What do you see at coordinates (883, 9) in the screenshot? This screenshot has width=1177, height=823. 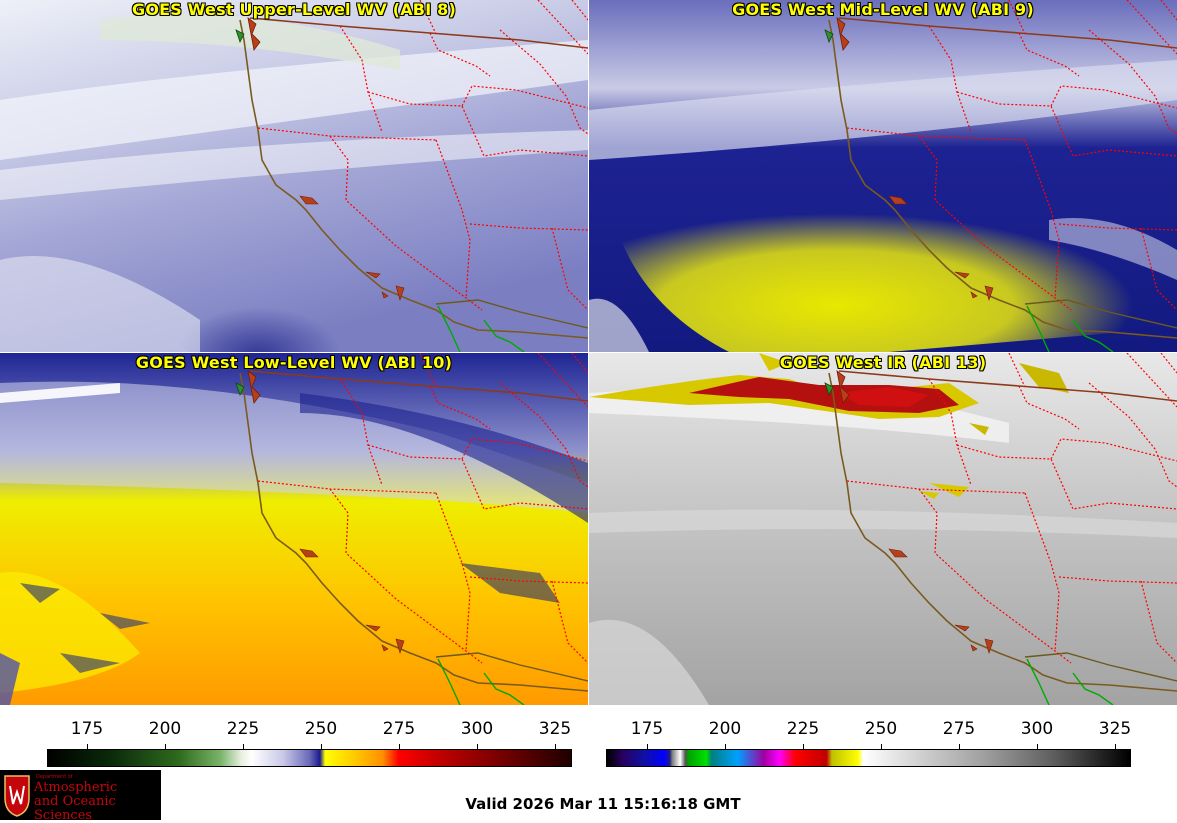 I see `panel-title: GOES West Mid-Level WV (ABI 9)` at bounding box center [883, 9].